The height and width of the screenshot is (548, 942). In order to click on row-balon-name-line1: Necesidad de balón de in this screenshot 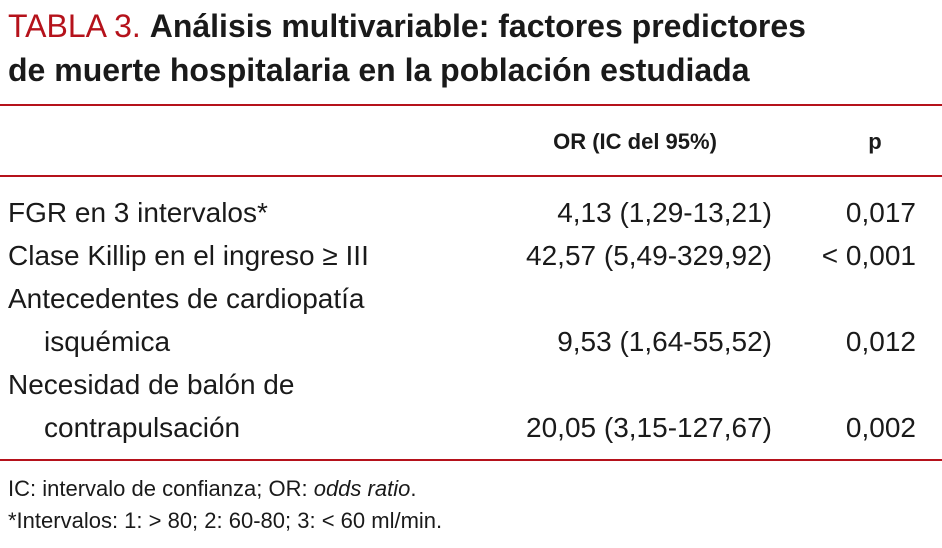, I will do `click(151, 384)`.